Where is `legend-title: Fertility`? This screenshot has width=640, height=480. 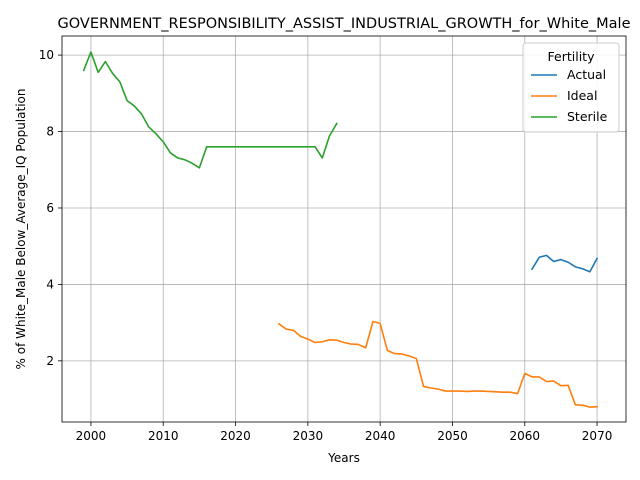
legend-title: Fertility is located at coordinates (572, 56).